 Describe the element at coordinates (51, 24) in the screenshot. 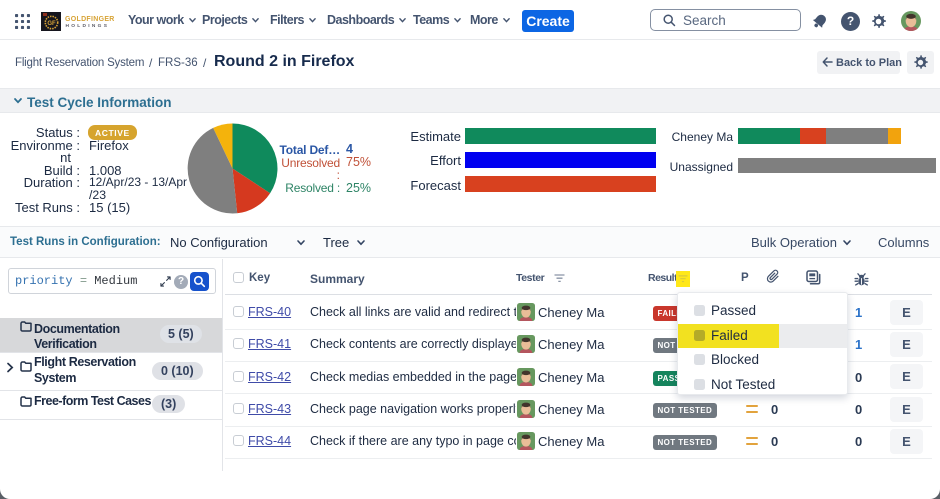

I see `svg-text: GF` at that location.